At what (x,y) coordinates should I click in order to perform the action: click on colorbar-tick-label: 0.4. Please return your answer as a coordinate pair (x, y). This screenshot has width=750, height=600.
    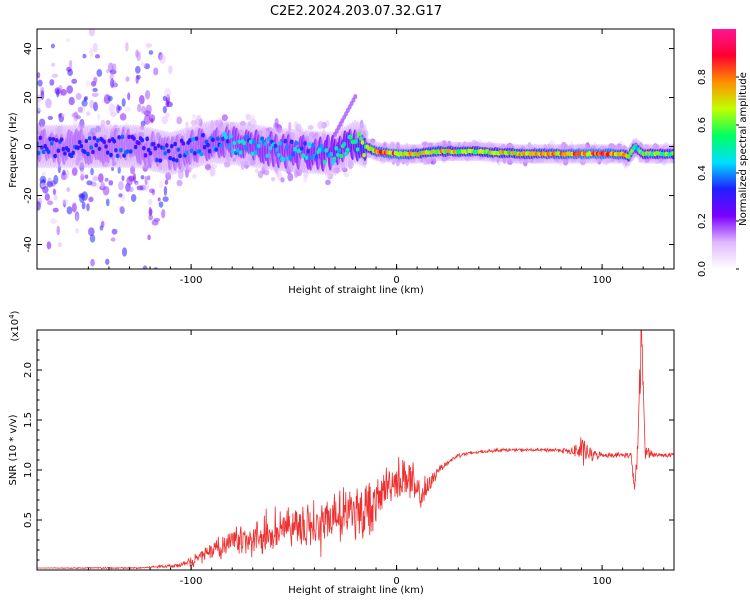
    Looking at the image, I should click on (702, 173).